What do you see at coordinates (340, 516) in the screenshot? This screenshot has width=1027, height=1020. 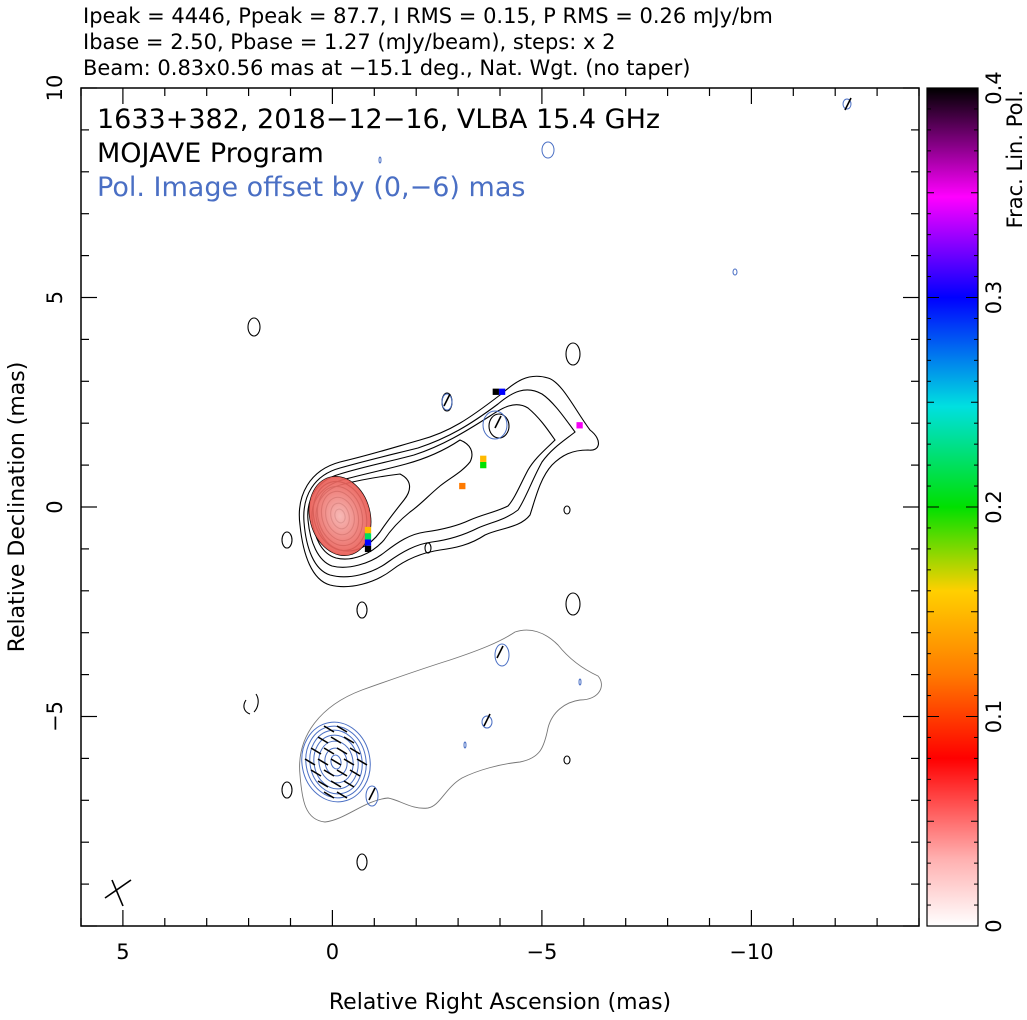 I see `core-fill` at bounding box center [340, 516].